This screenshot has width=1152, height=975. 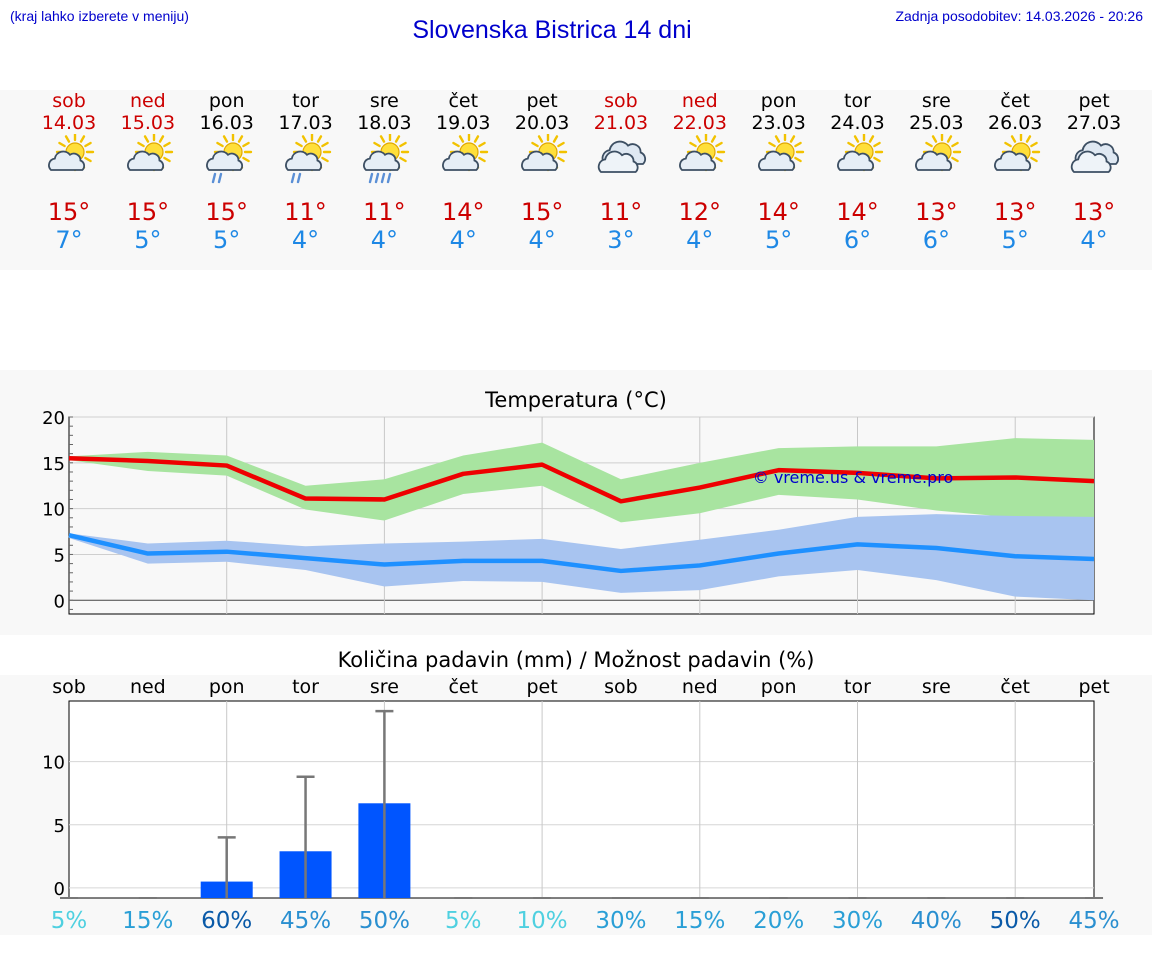 What do you see at coordinates (621, 101) in the screenshot?
I see `day-name: sob` at bounding box center [621, 101].